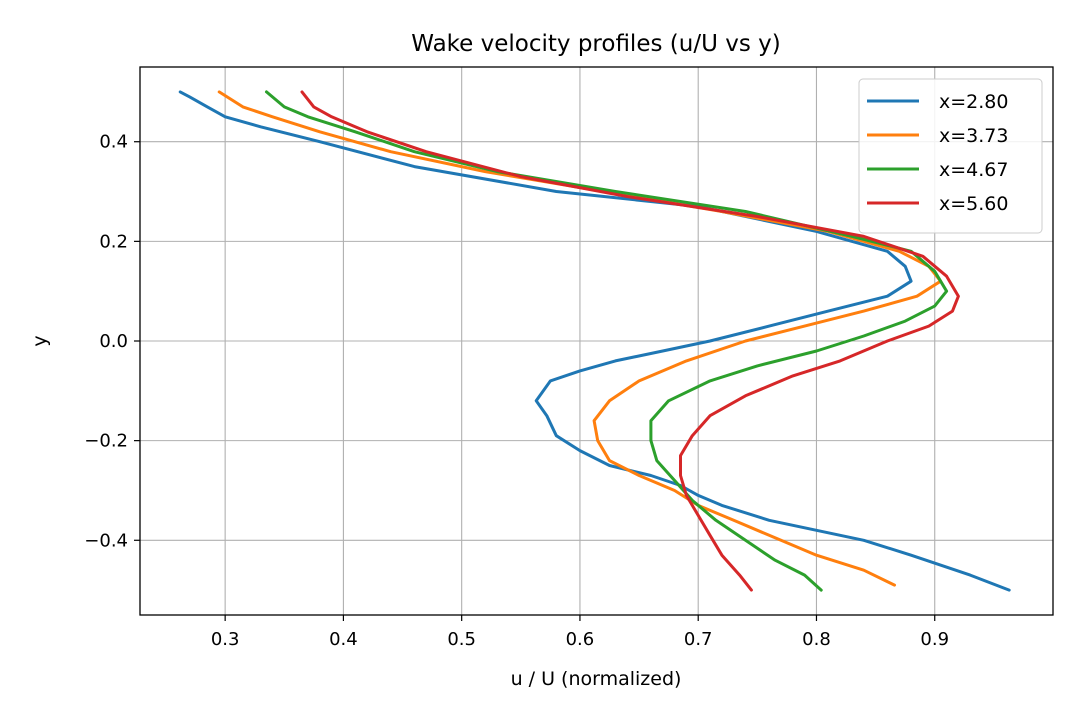  Describe the element at coordinates (934, 639) in the screenshot. I see `x-tick-label: 0.9` at that location.